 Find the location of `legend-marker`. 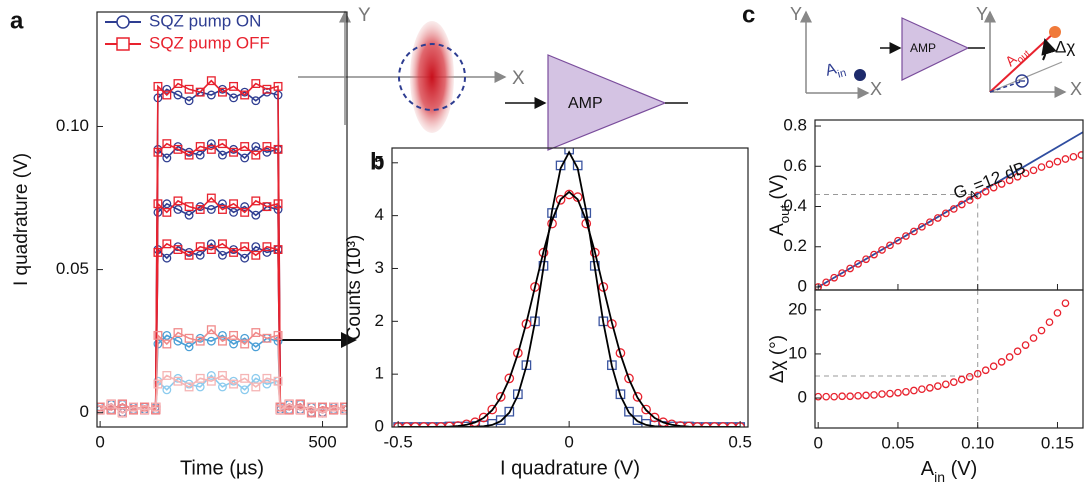

legend-marker is located at coordinates (123, 22).